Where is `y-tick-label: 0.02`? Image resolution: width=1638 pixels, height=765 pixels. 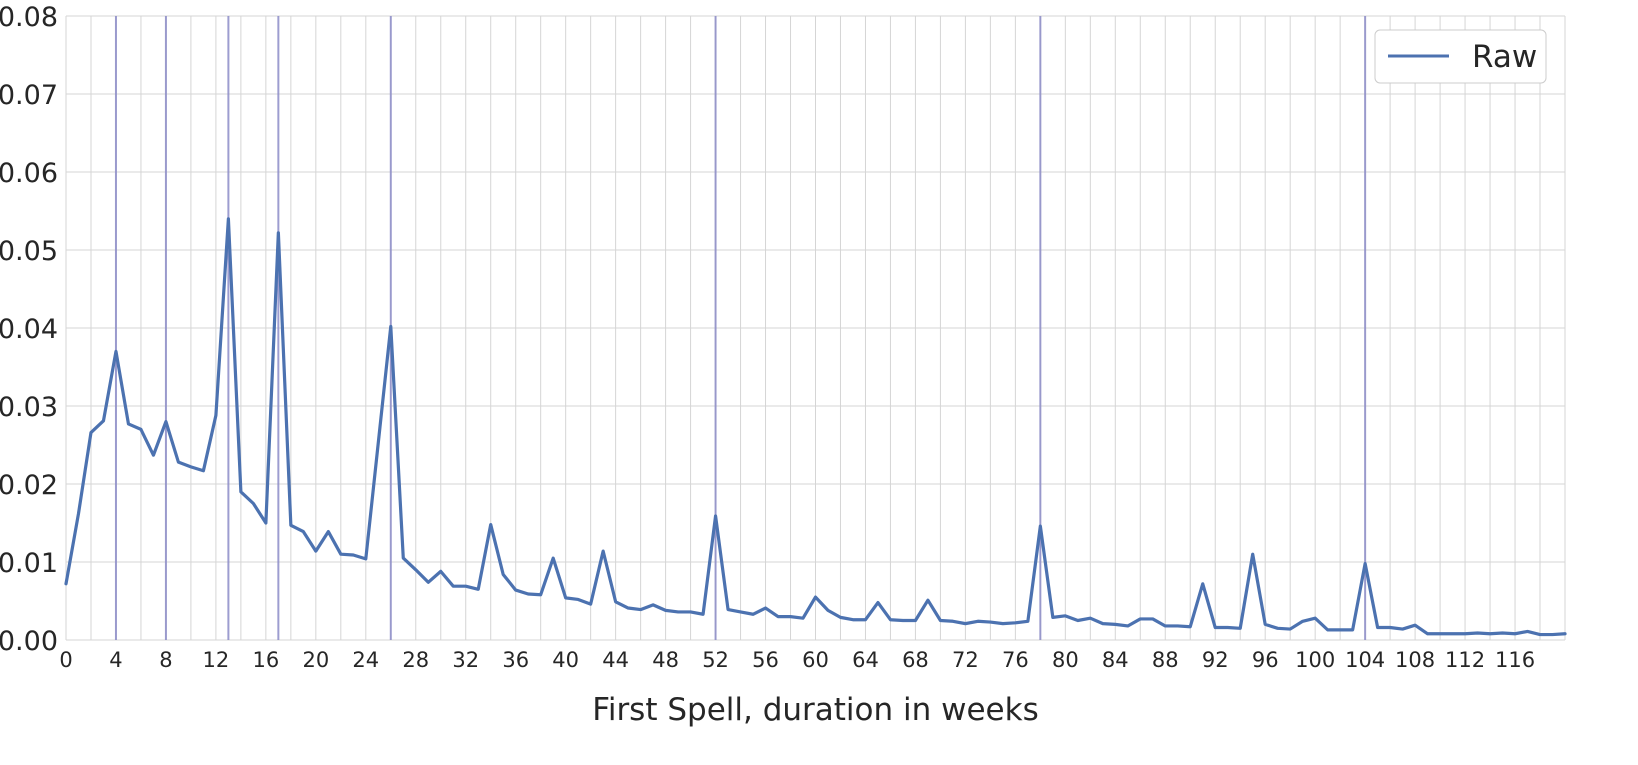
y-tick-label: 0.02 is located at coordinates (29, 485).